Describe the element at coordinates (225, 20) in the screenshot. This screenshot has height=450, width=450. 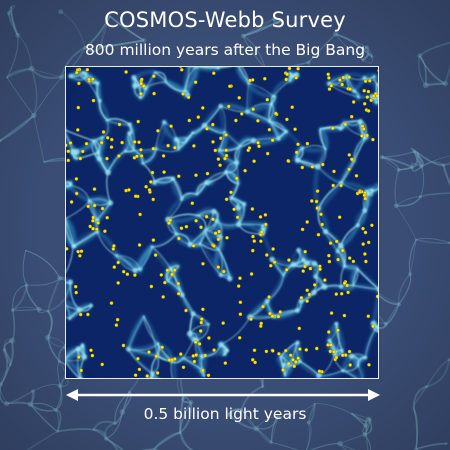
I see `figure-title: COSMOS-Webb Survey` at that location.